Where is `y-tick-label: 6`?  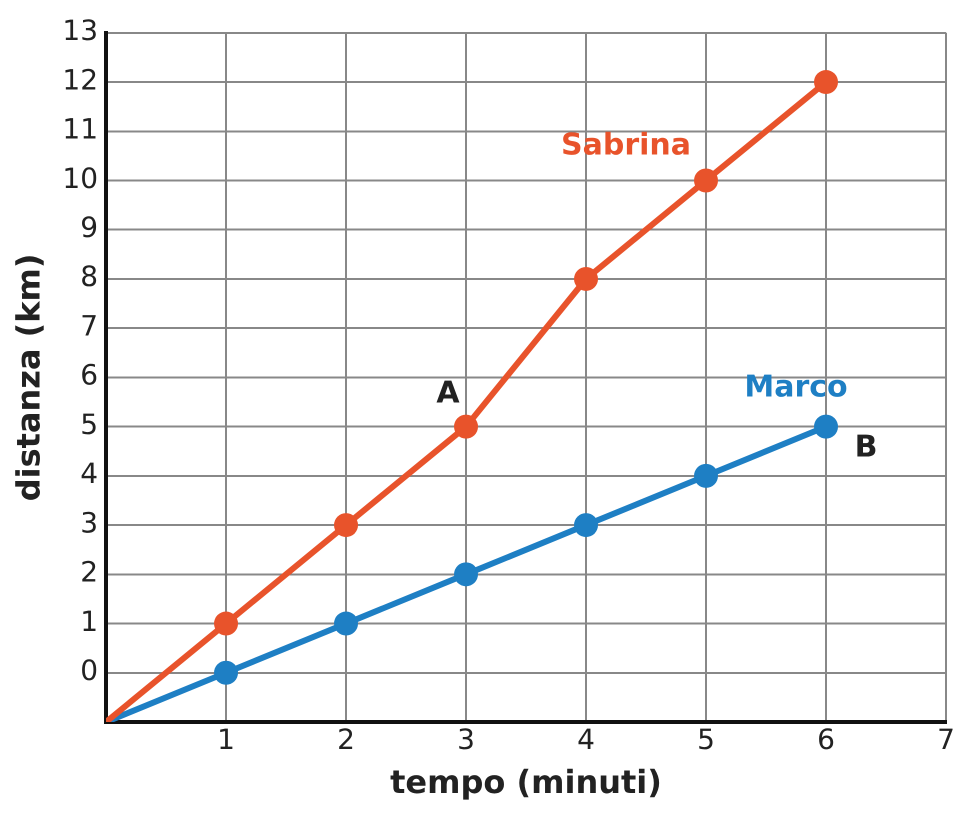 y-tick-label: 6 is located at coordinates (89, 375).